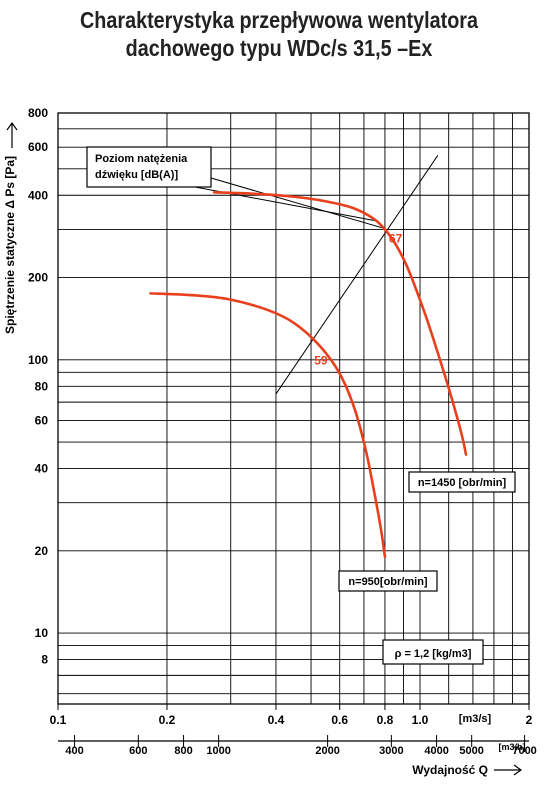 This screenshot has height=788, width=558. Describe the element at coordinates (136, 175) in the screenshot. I see `noise-legend-line-2: dźwięku [dB(A)]` at that location.